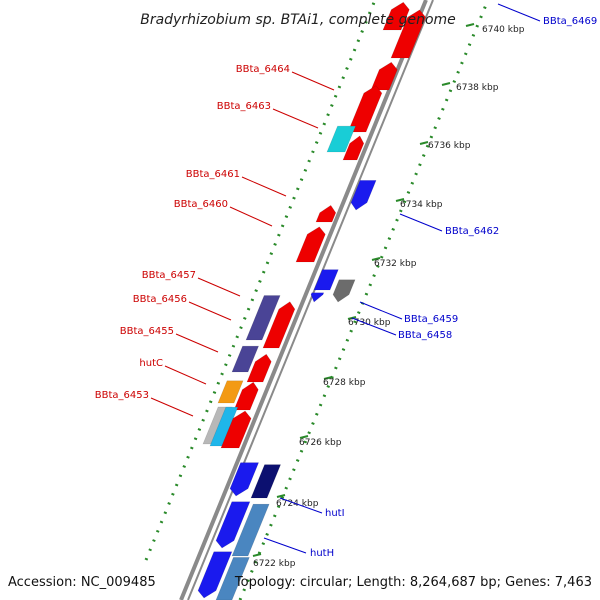 The height and width of the screenshot is (600, 600). I want to click on kbp-tick-label: 6738 kbp, so click(477, 88).